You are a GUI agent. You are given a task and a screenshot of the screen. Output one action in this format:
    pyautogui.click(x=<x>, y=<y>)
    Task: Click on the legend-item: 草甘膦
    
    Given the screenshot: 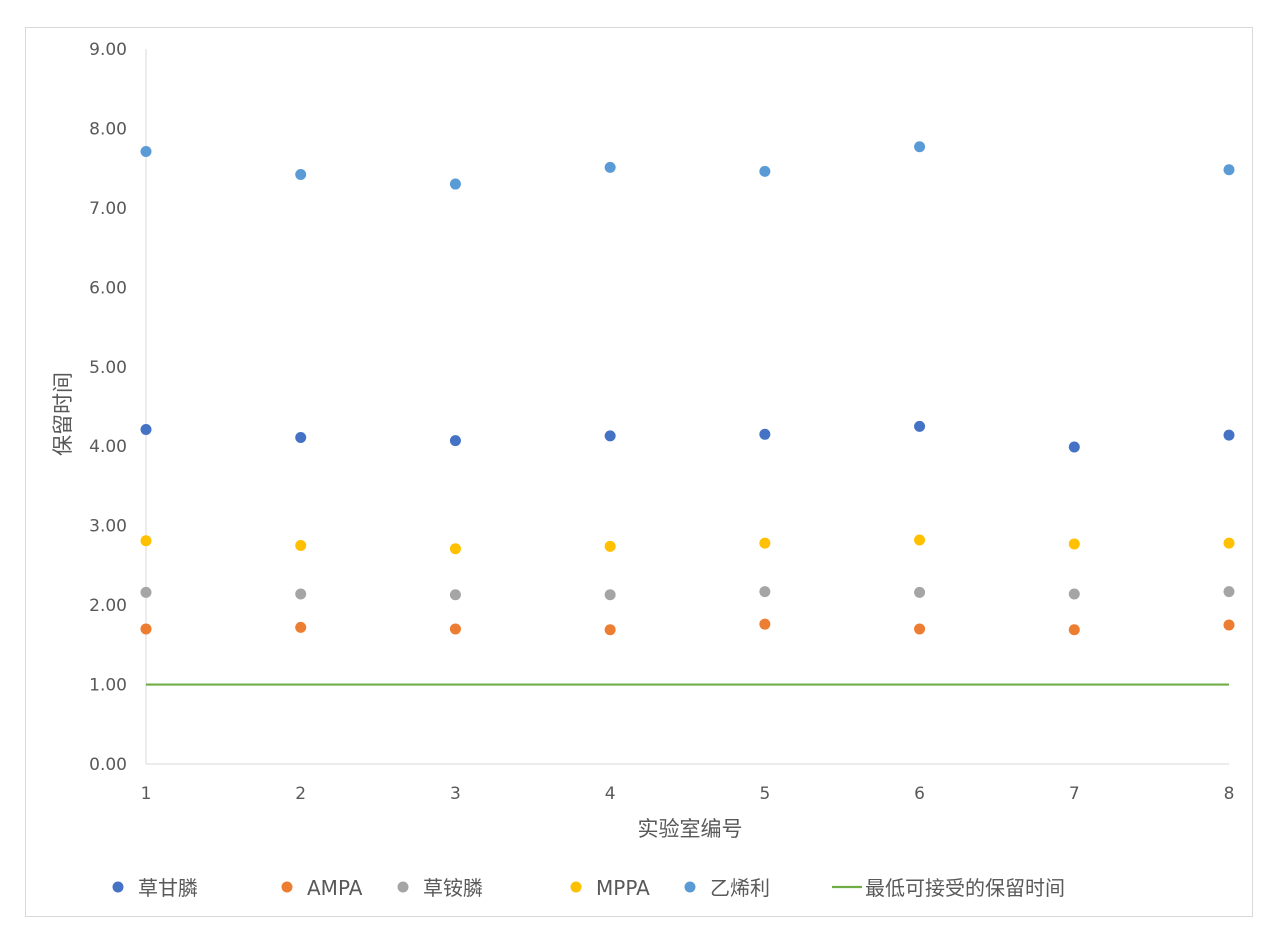 What is the action you would take?
    pyautogui.click(x=155, y=888)
    